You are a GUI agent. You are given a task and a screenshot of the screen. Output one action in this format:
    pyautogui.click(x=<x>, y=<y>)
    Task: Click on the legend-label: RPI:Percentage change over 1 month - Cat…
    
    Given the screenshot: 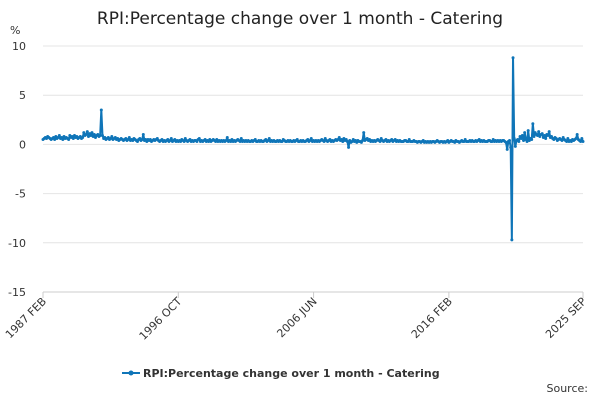 What is the action you would take?
    pyautogui.click(x=291, y=373)
    